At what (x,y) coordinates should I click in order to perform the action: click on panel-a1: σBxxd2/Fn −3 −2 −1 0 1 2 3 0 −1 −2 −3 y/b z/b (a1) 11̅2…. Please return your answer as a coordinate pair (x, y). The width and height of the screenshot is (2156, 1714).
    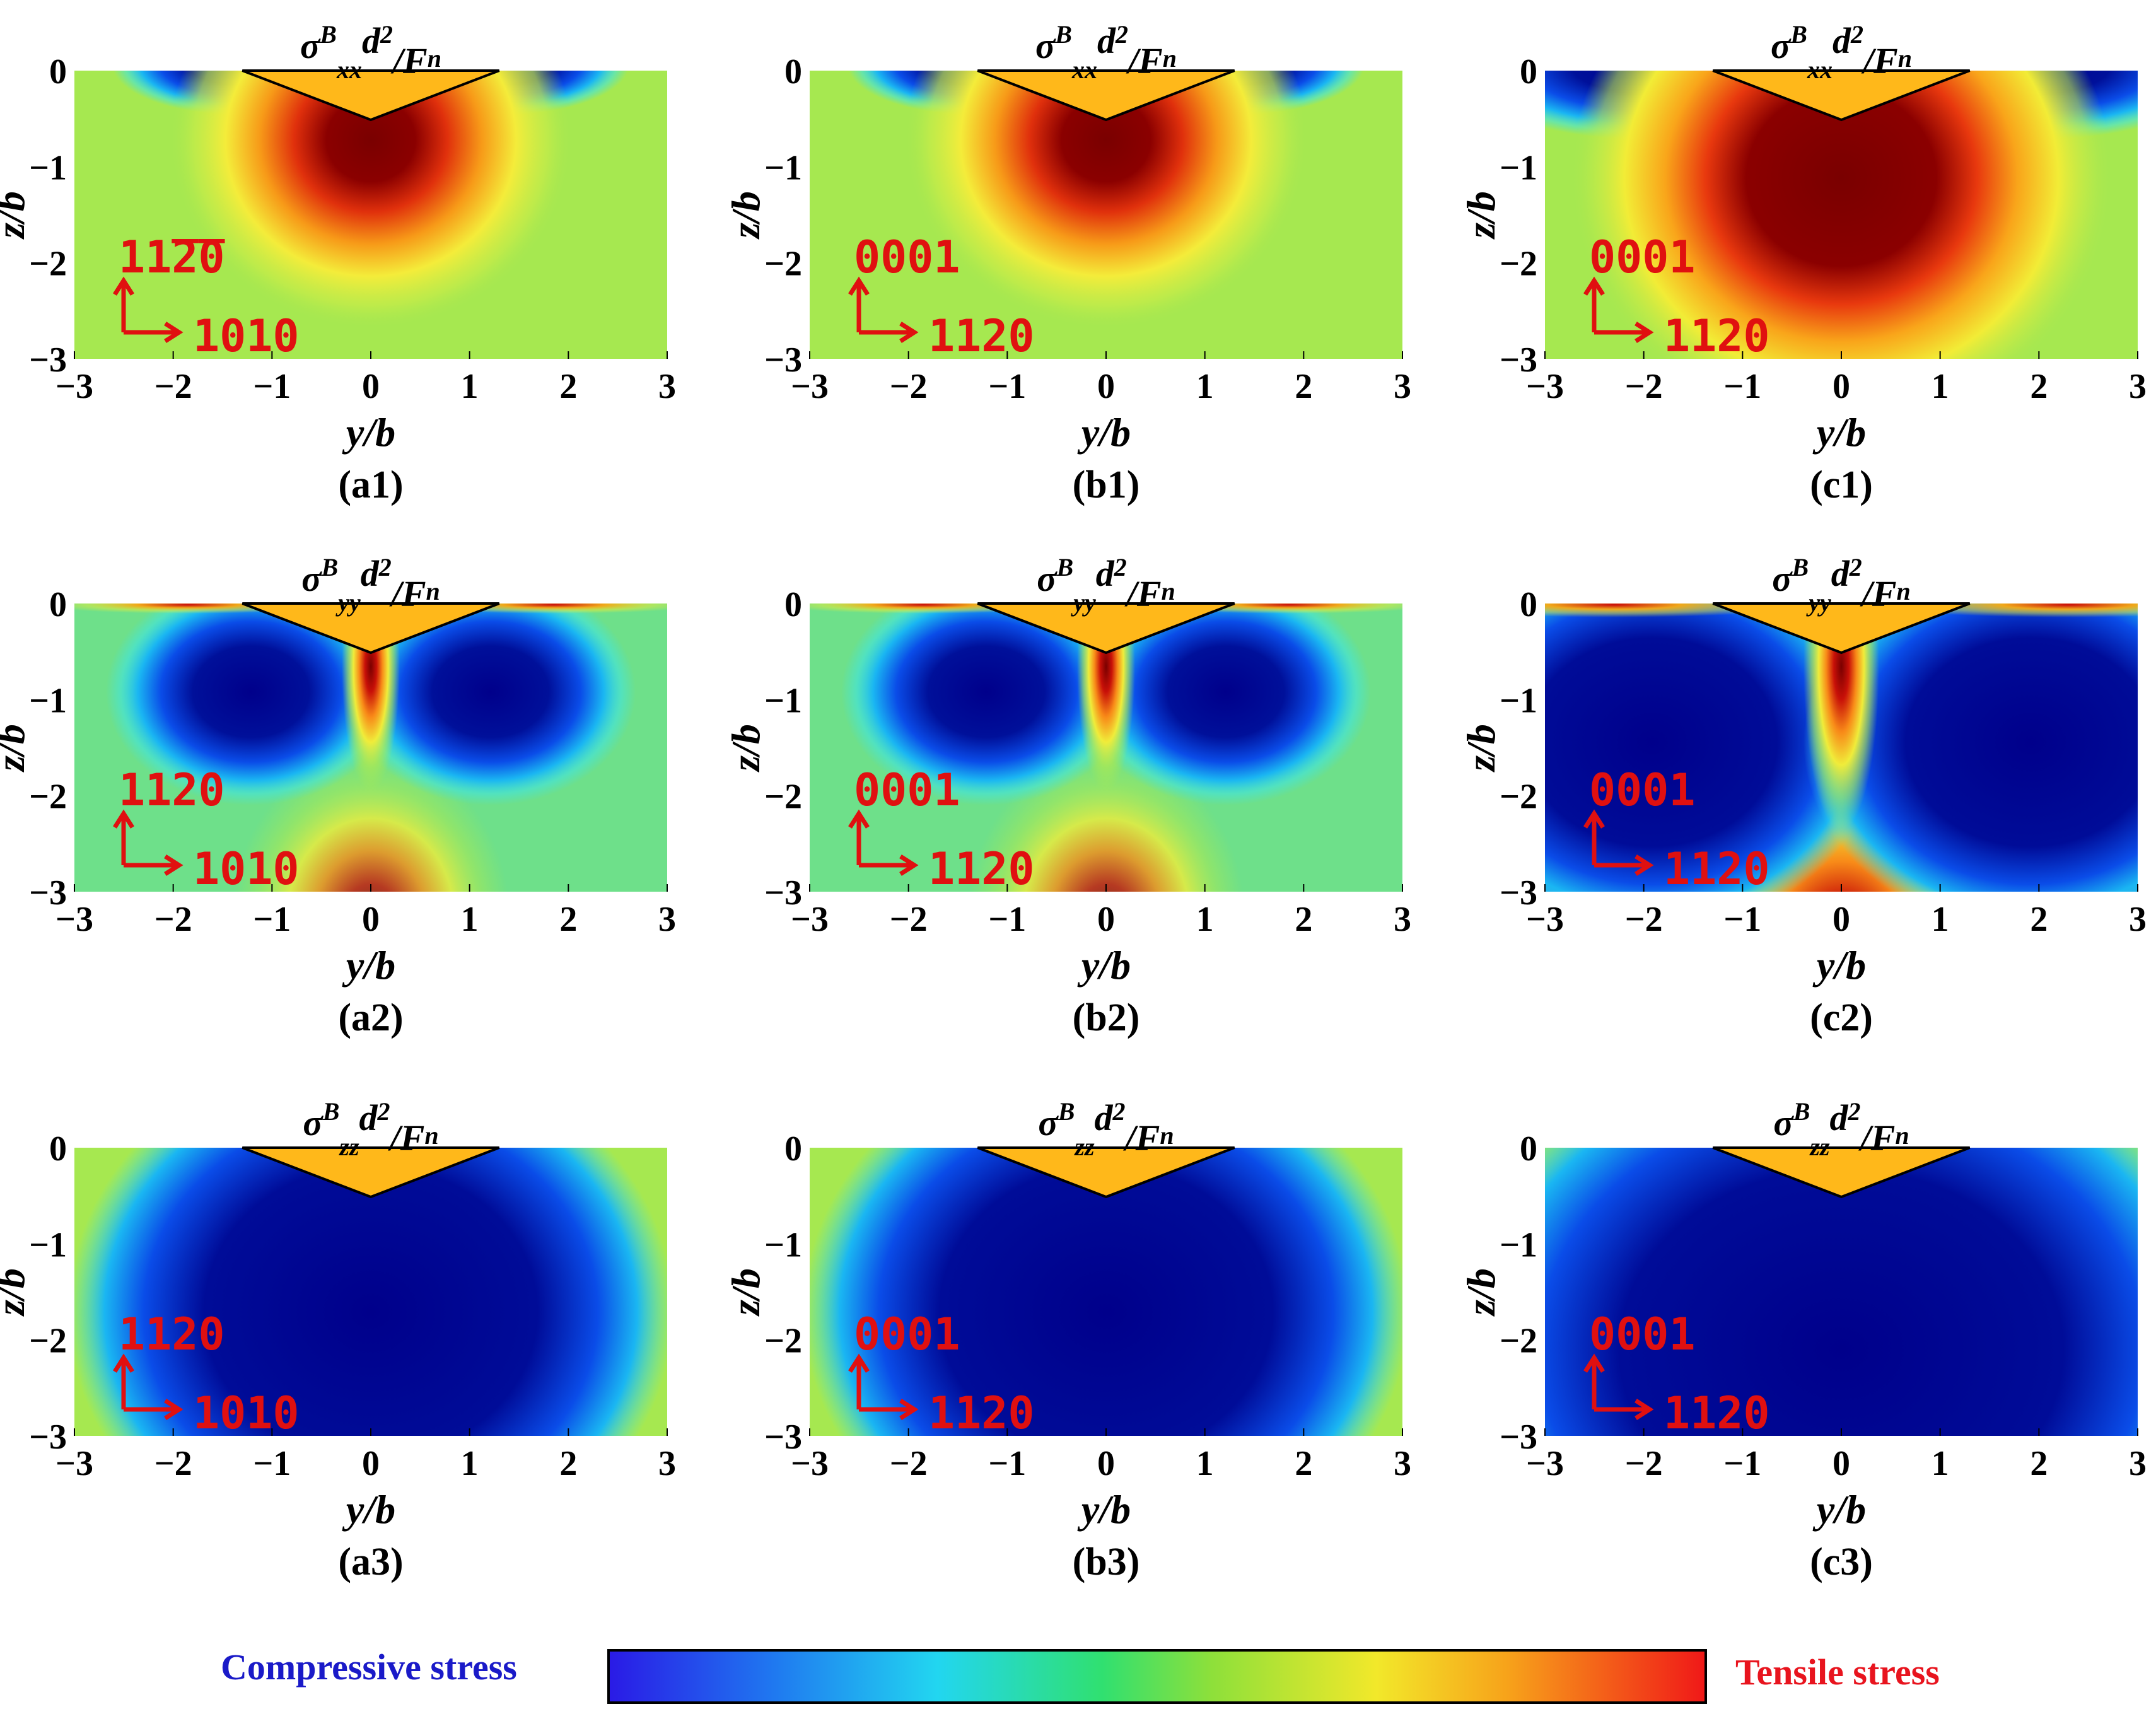
    Looking at the image, I should click on (338, 263).